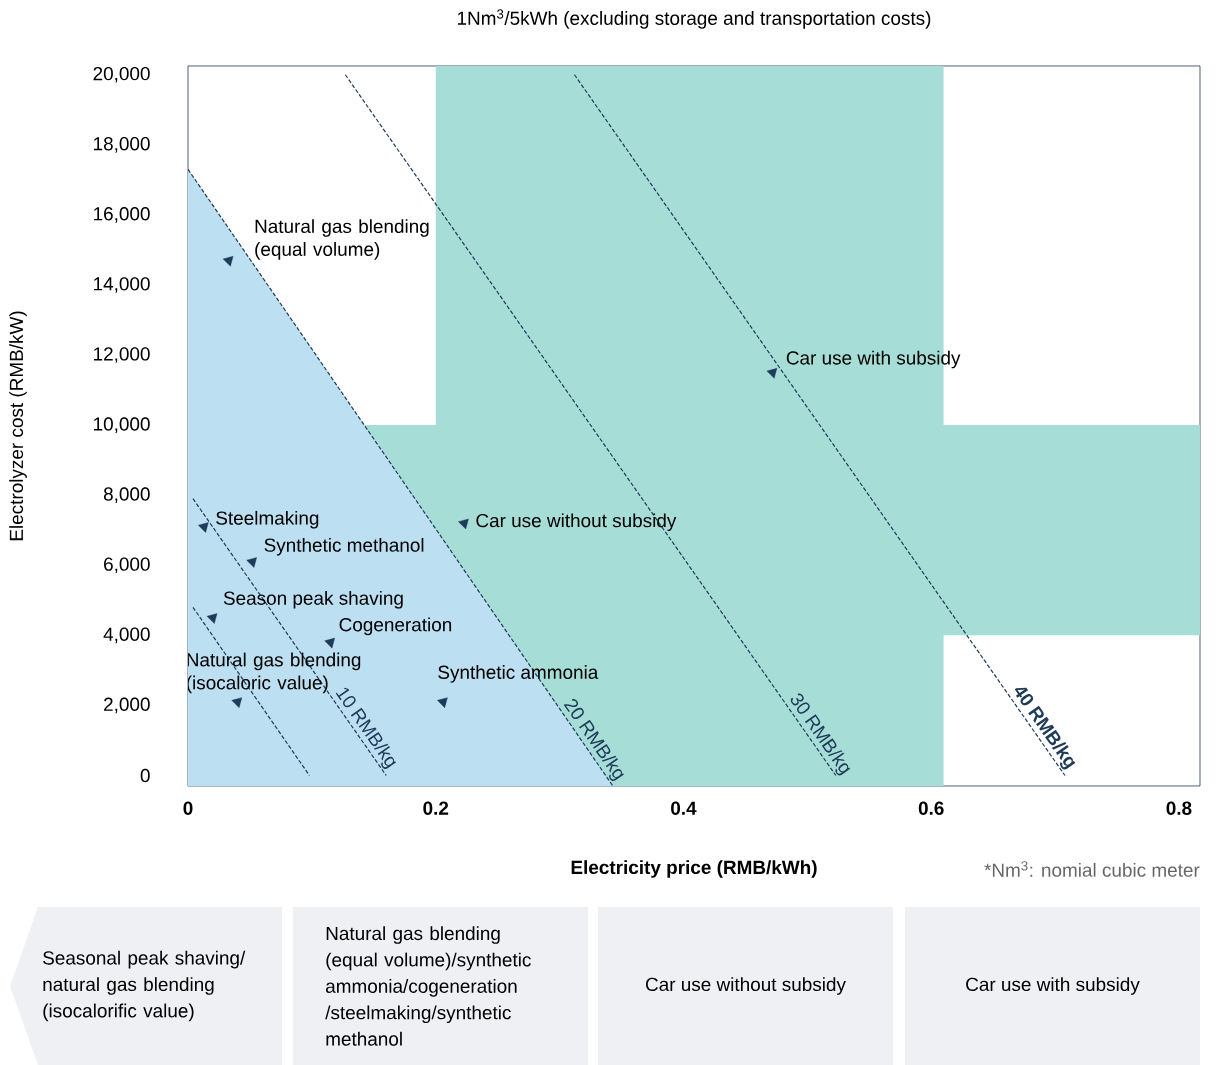 This screenshot has height=1065, width=1219. I want to click on annotation: Car use without subsidy, so click(576, 522).